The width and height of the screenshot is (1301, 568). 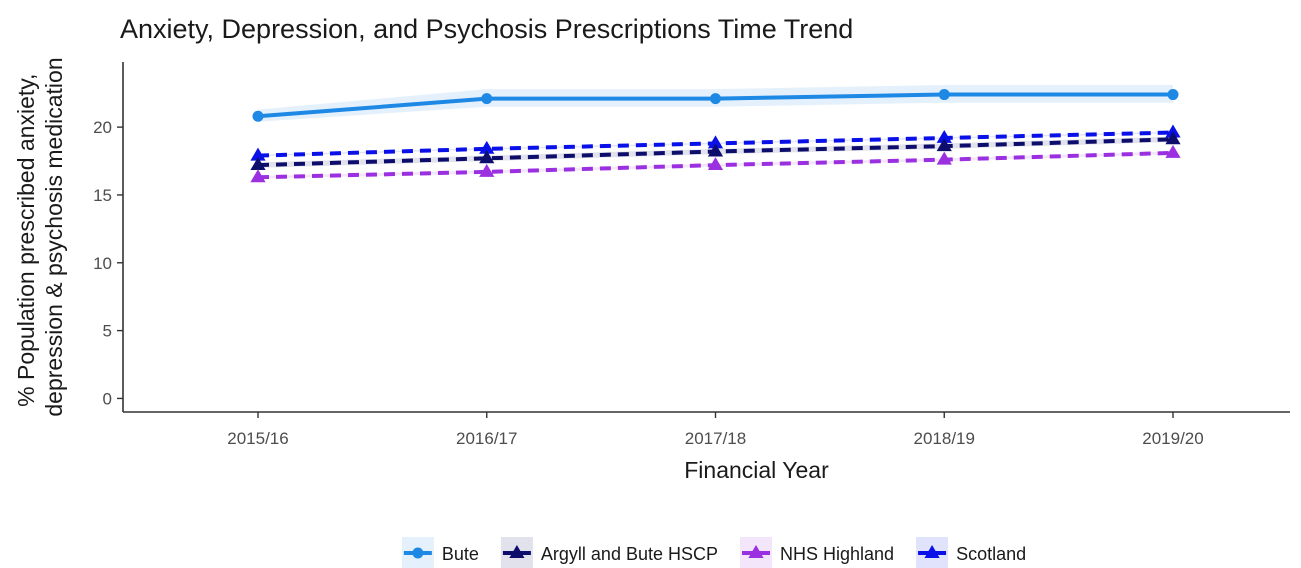 What do you see at coordinates (440, 552) in the screenshot?
I see `legend-item-bute: Bute` at bounding box center [440, 552].